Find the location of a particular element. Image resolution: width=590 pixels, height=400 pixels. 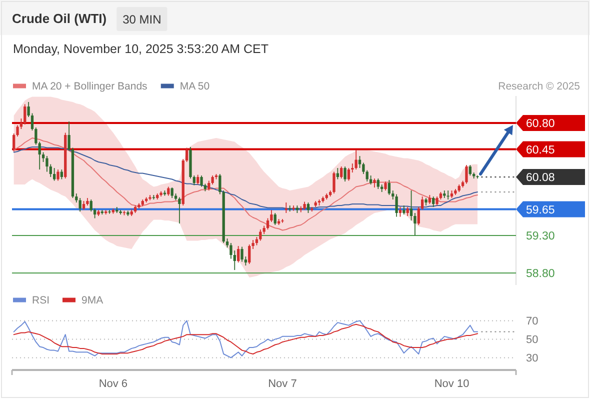

text: 30 MIN is located at coordinates (142, 19).